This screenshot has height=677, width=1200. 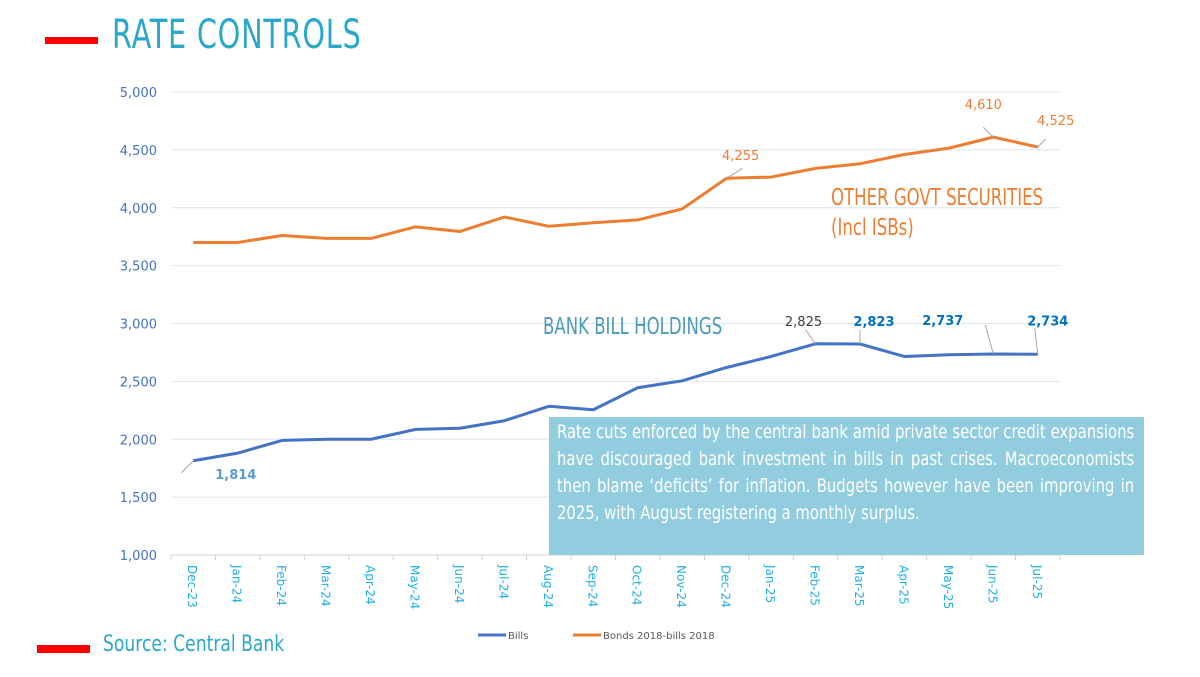 What do you see at coordinates (592, 586) in the screenshot?
I see `x-tick-label: Sep-24` at bounding box center [592, 586].